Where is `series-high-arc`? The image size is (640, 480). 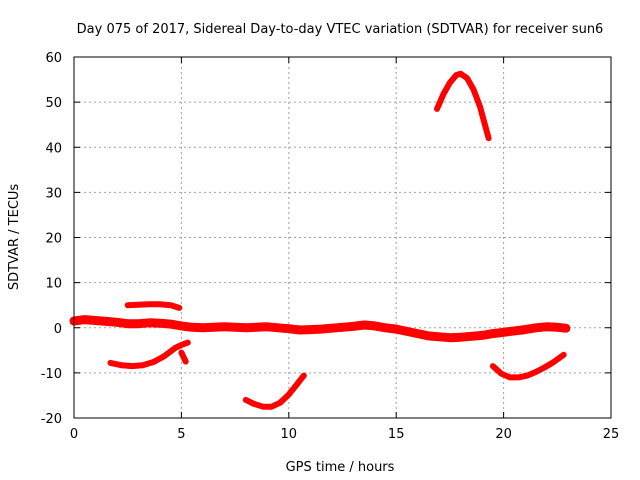 series-high-arc is located at coordinates (463, 106).